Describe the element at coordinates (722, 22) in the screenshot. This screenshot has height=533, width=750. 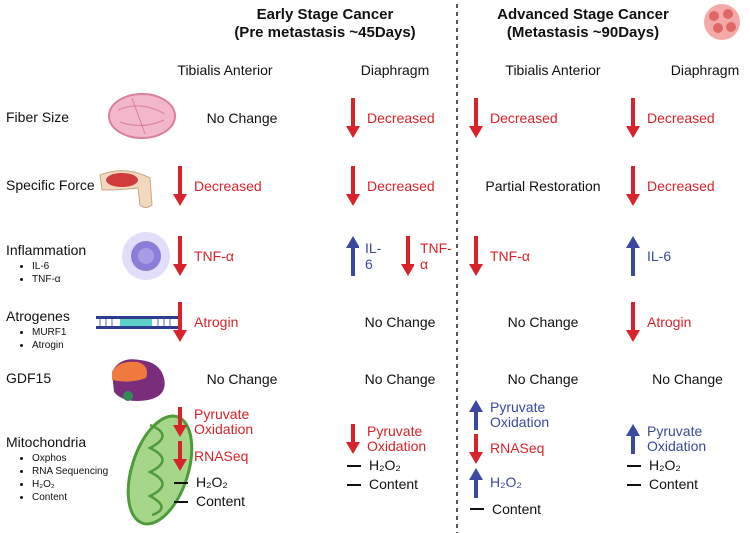
I see `tumor-icon` at that location.